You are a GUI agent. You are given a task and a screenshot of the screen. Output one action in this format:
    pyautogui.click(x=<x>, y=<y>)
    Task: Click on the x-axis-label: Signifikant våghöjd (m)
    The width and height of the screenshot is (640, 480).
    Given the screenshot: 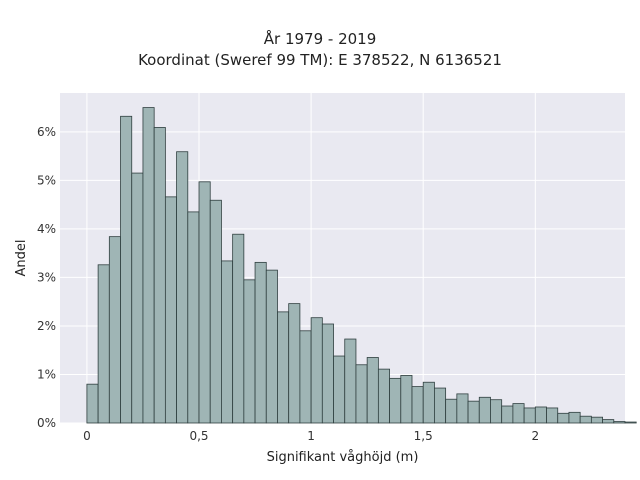 What is the action you would take?
    pyautogui.click(x=343, y=457)
    